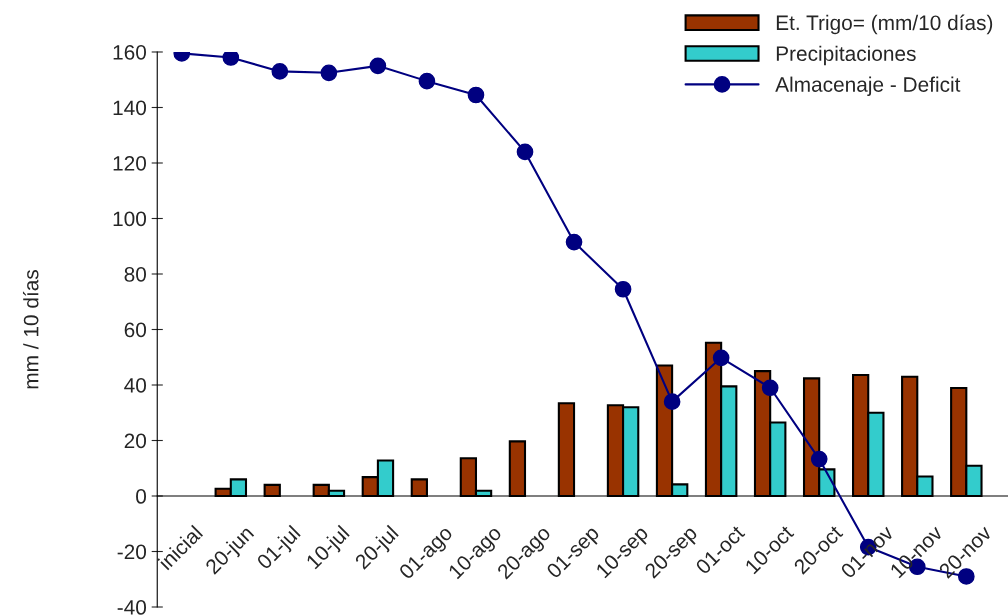 This screenshot has height=616, width=1008. Describe the element at coordinates (130, 163) in the screenshot. I see `y-tick-label: 120` at that location.